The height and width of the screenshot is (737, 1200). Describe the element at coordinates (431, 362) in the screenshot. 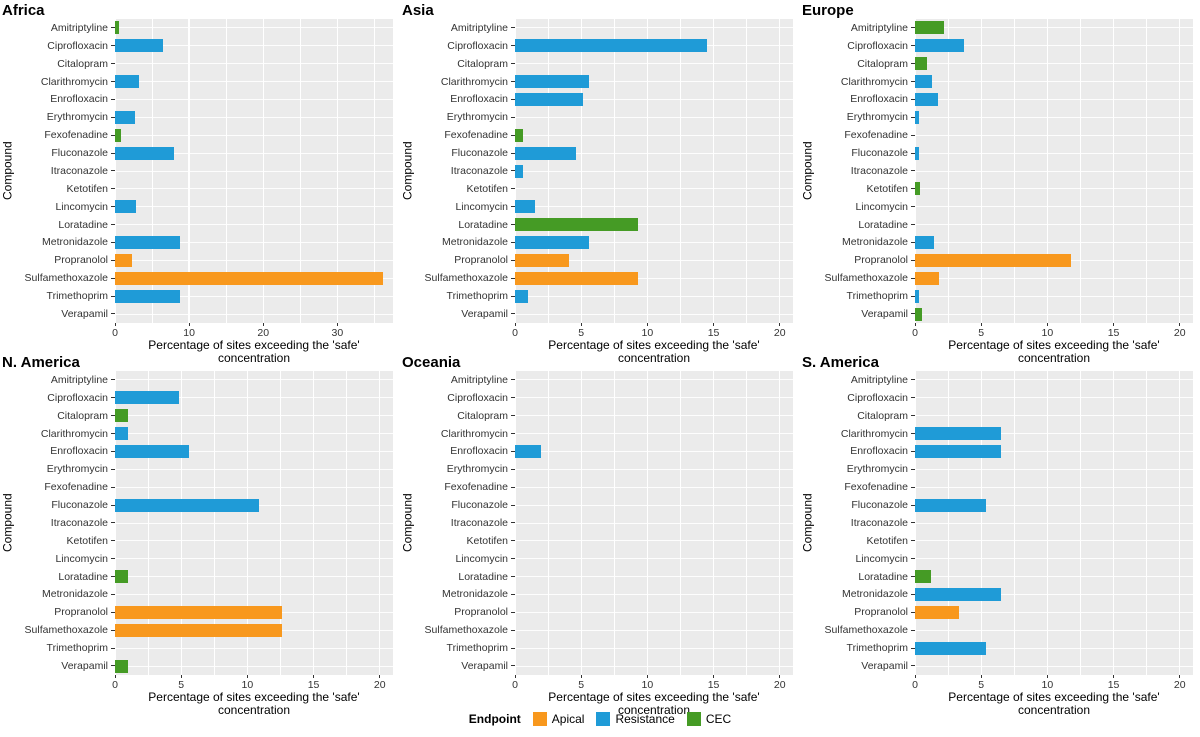

I see `panel-title: Oceania` at that location.